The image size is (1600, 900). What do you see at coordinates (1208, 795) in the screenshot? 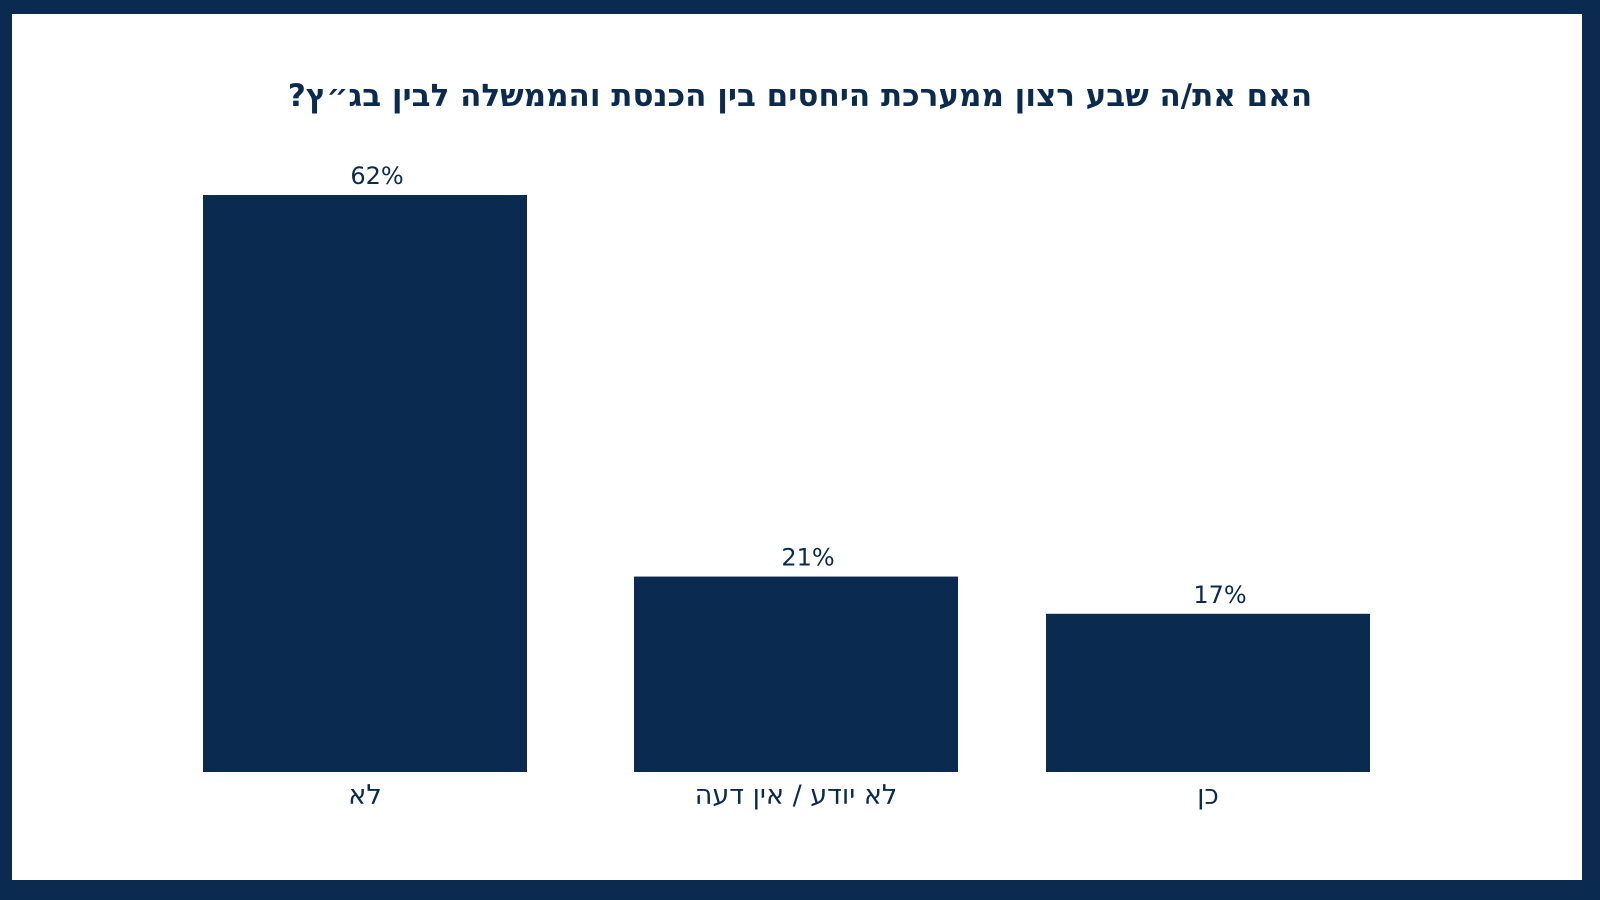
I see `category-label-3: כן` at bounding box center [1208, 795].